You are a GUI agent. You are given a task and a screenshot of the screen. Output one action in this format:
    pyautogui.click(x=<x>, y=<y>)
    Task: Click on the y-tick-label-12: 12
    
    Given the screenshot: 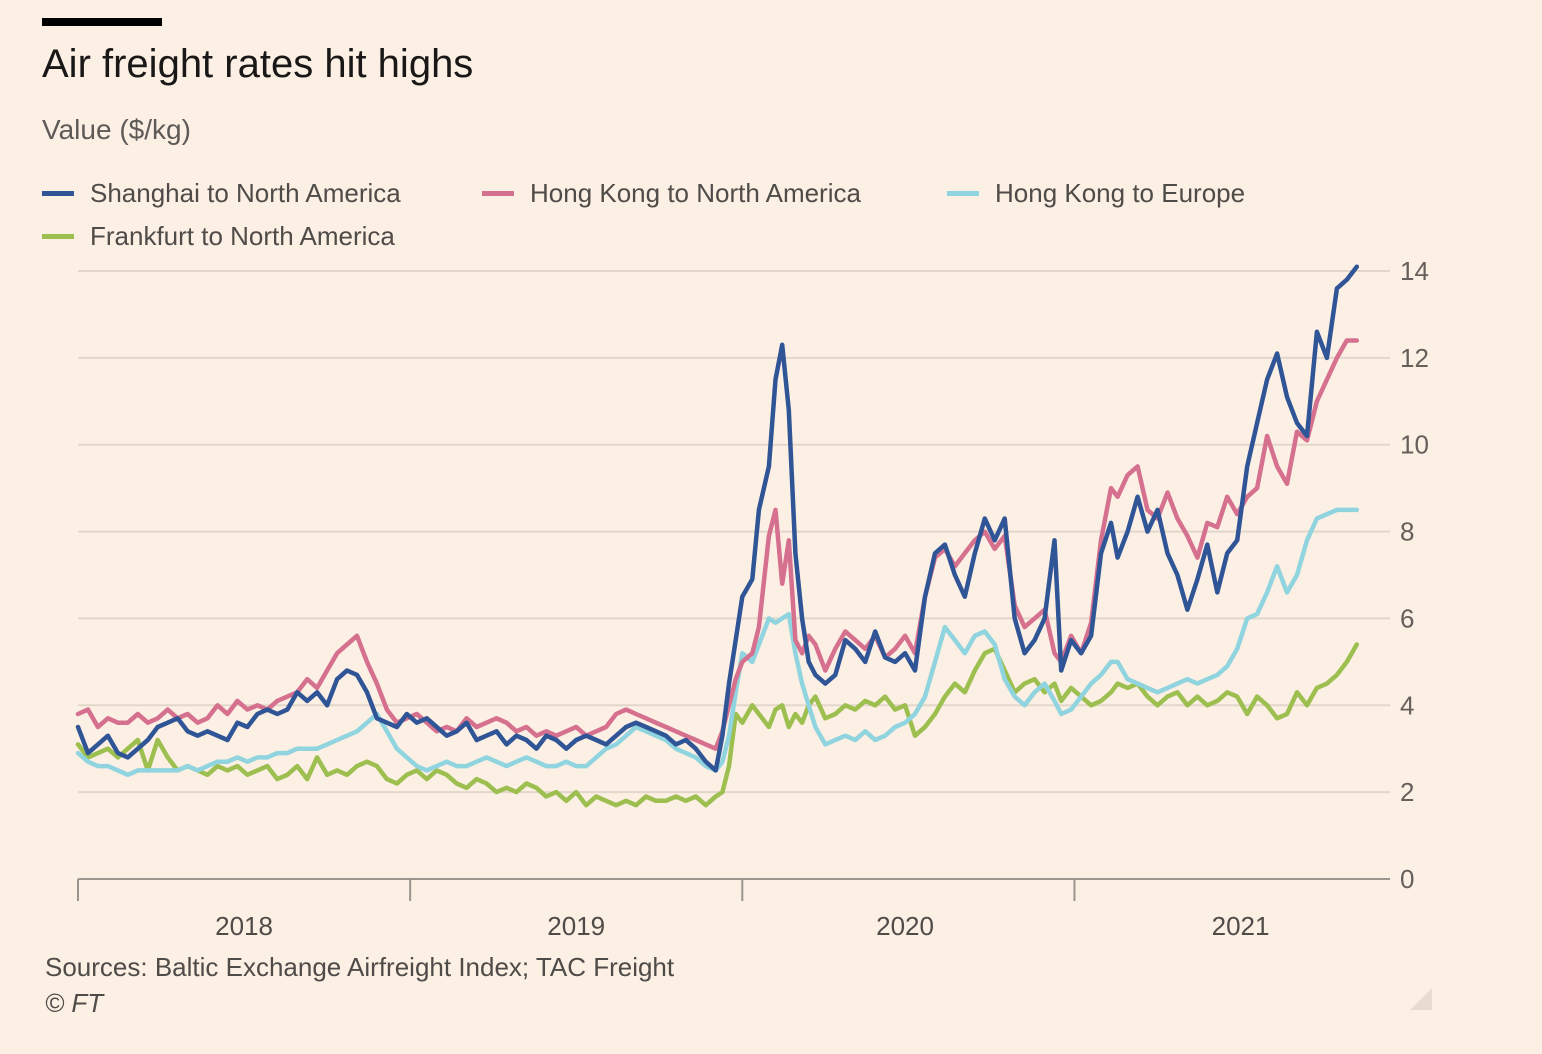 What is the action you would take?
    pyautogui.click(x=1414, y=358)
    